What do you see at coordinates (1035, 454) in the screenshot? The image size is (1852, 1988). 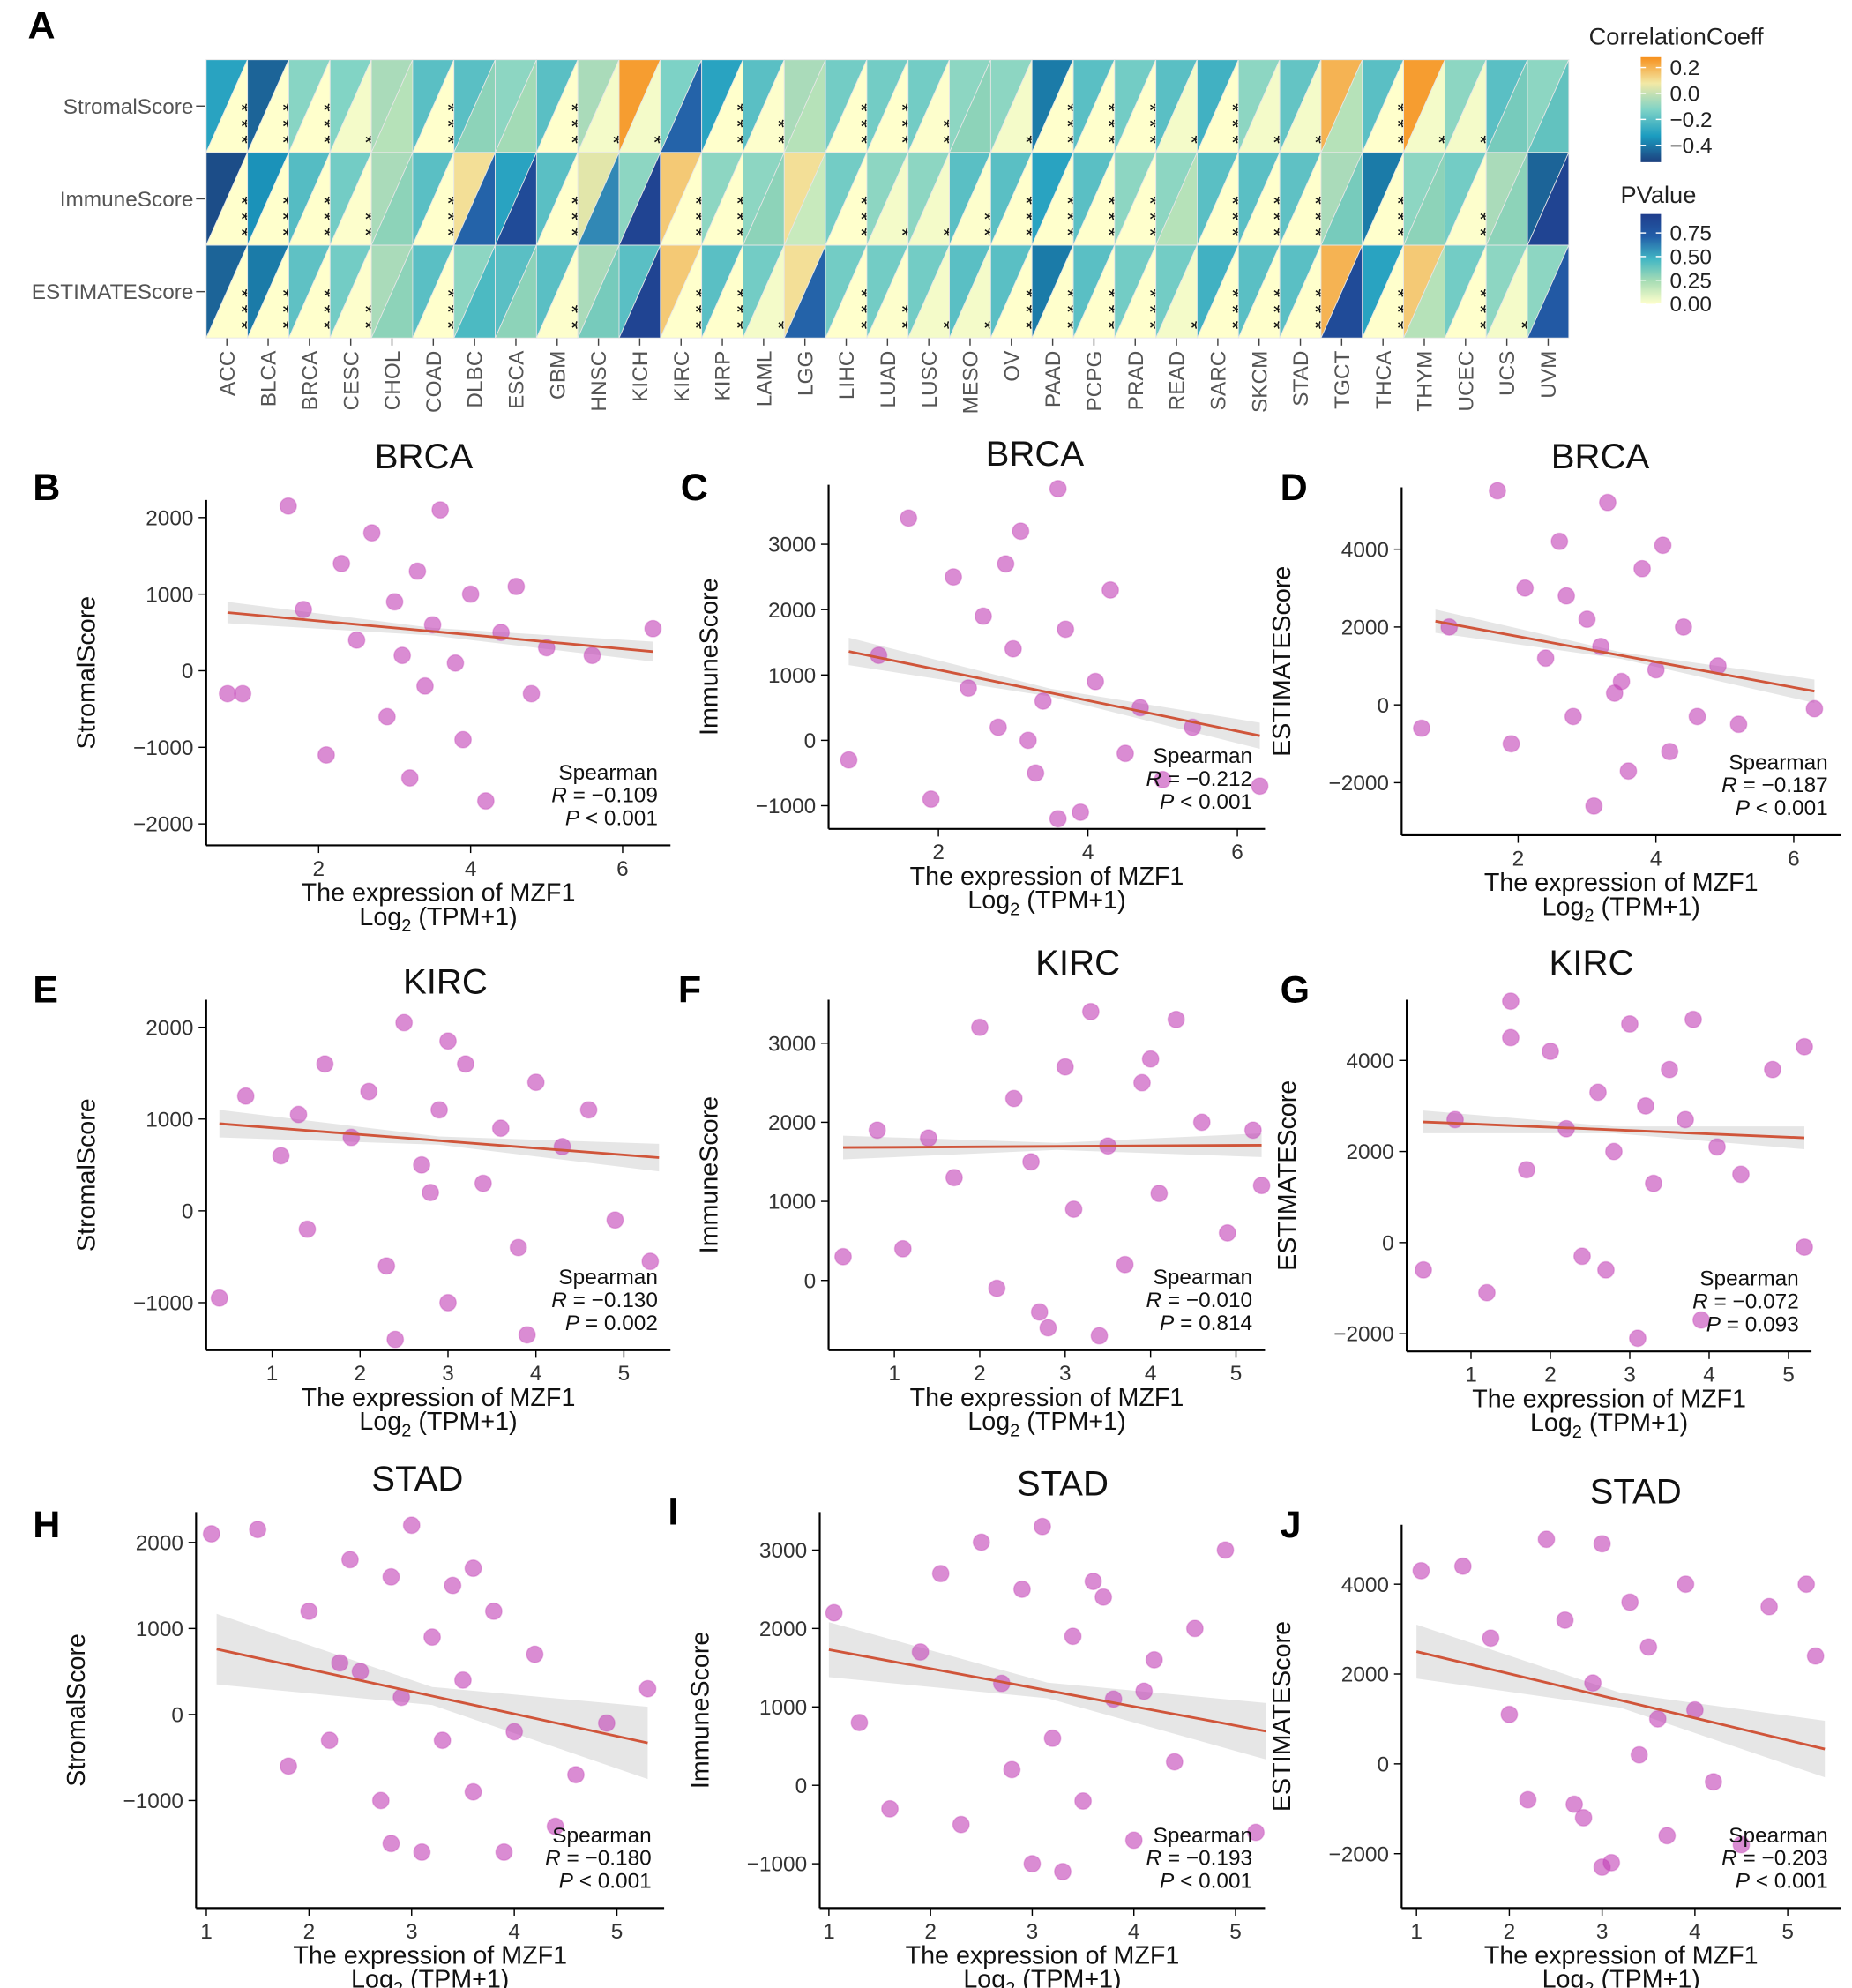 I see `chart-title: BRCA` at bounding box center [1035, 454].